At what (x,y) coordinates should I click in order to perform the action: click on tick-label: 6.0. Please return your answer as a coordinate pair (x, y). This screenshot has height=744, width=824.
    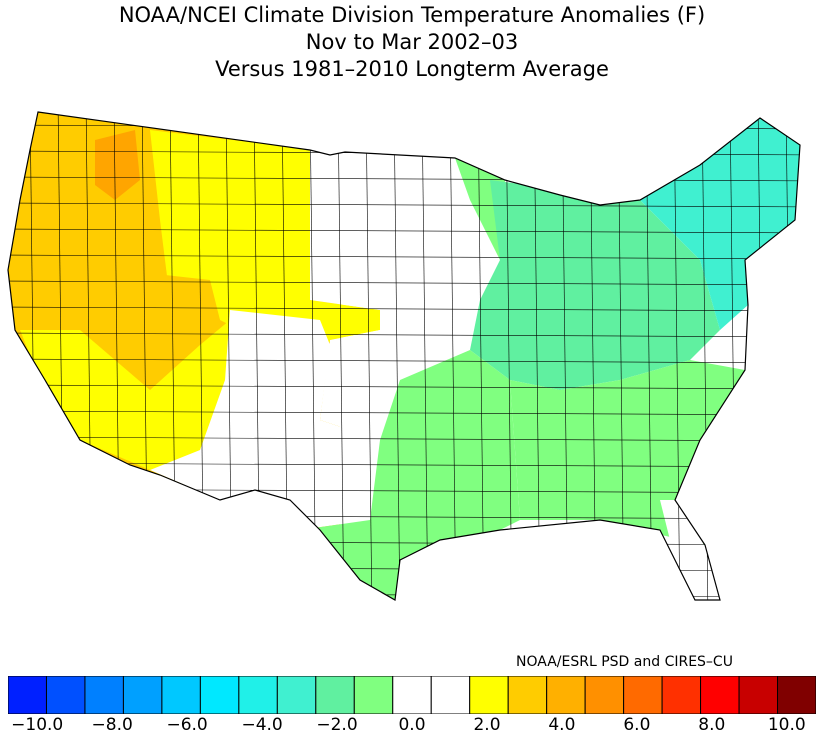
    Looking at the image, I should click on (637, 725).